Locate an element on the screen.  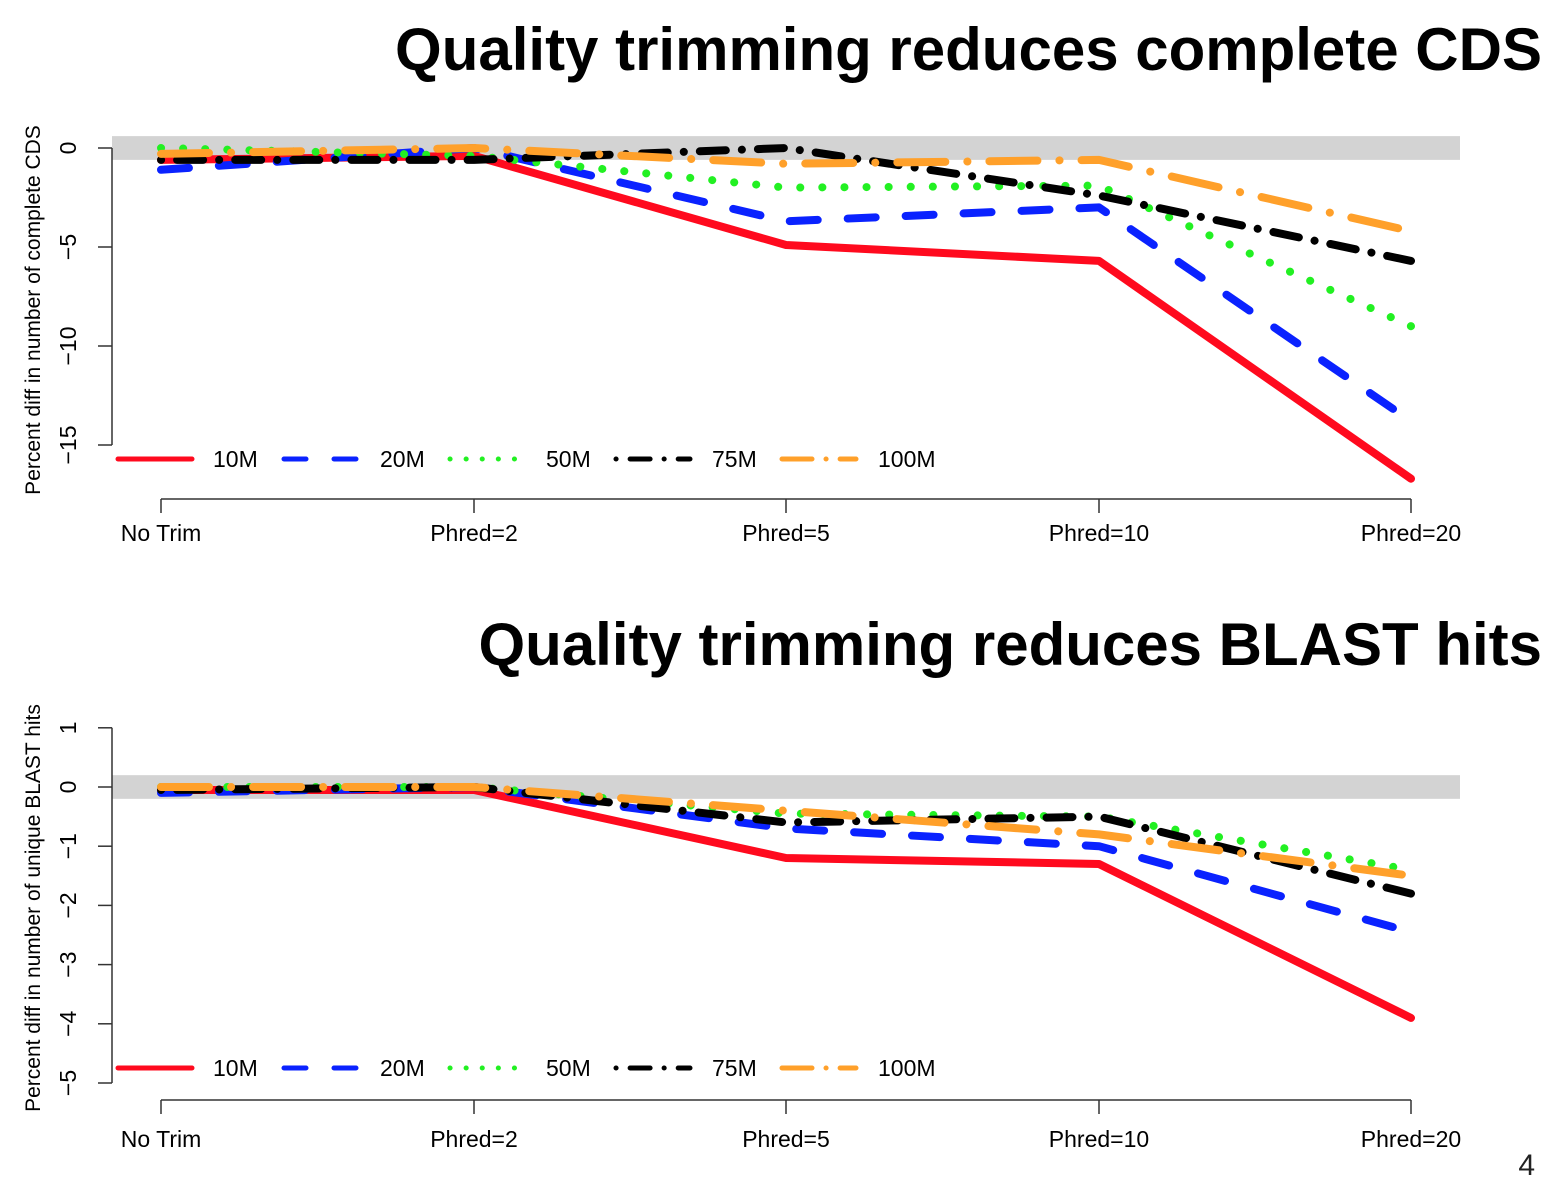
y-tick-label: −15 is located at coordinates (68, 444).